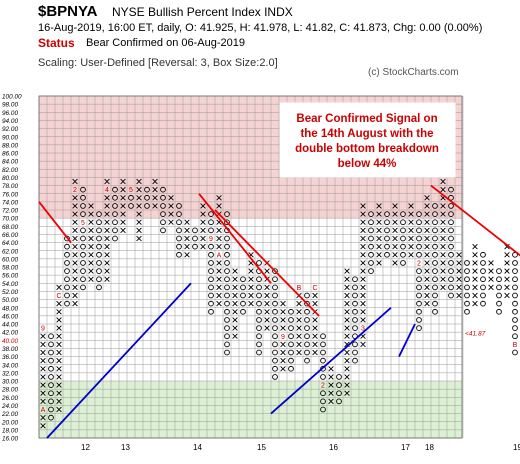 Image resolution: width=520 pixels, height=464 pixels. I want to click on y-tick-label: 56.00, so click(10, 276).